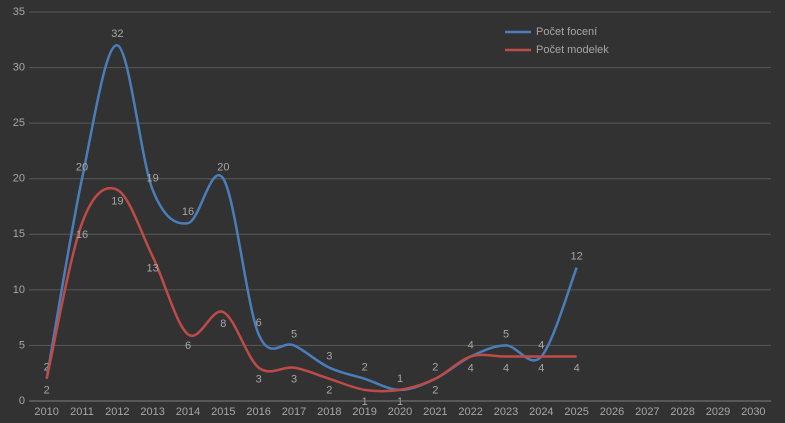 This screenshot has height=423, width=785. I want to click on x-tick-label: 2012, so click(117, 412).